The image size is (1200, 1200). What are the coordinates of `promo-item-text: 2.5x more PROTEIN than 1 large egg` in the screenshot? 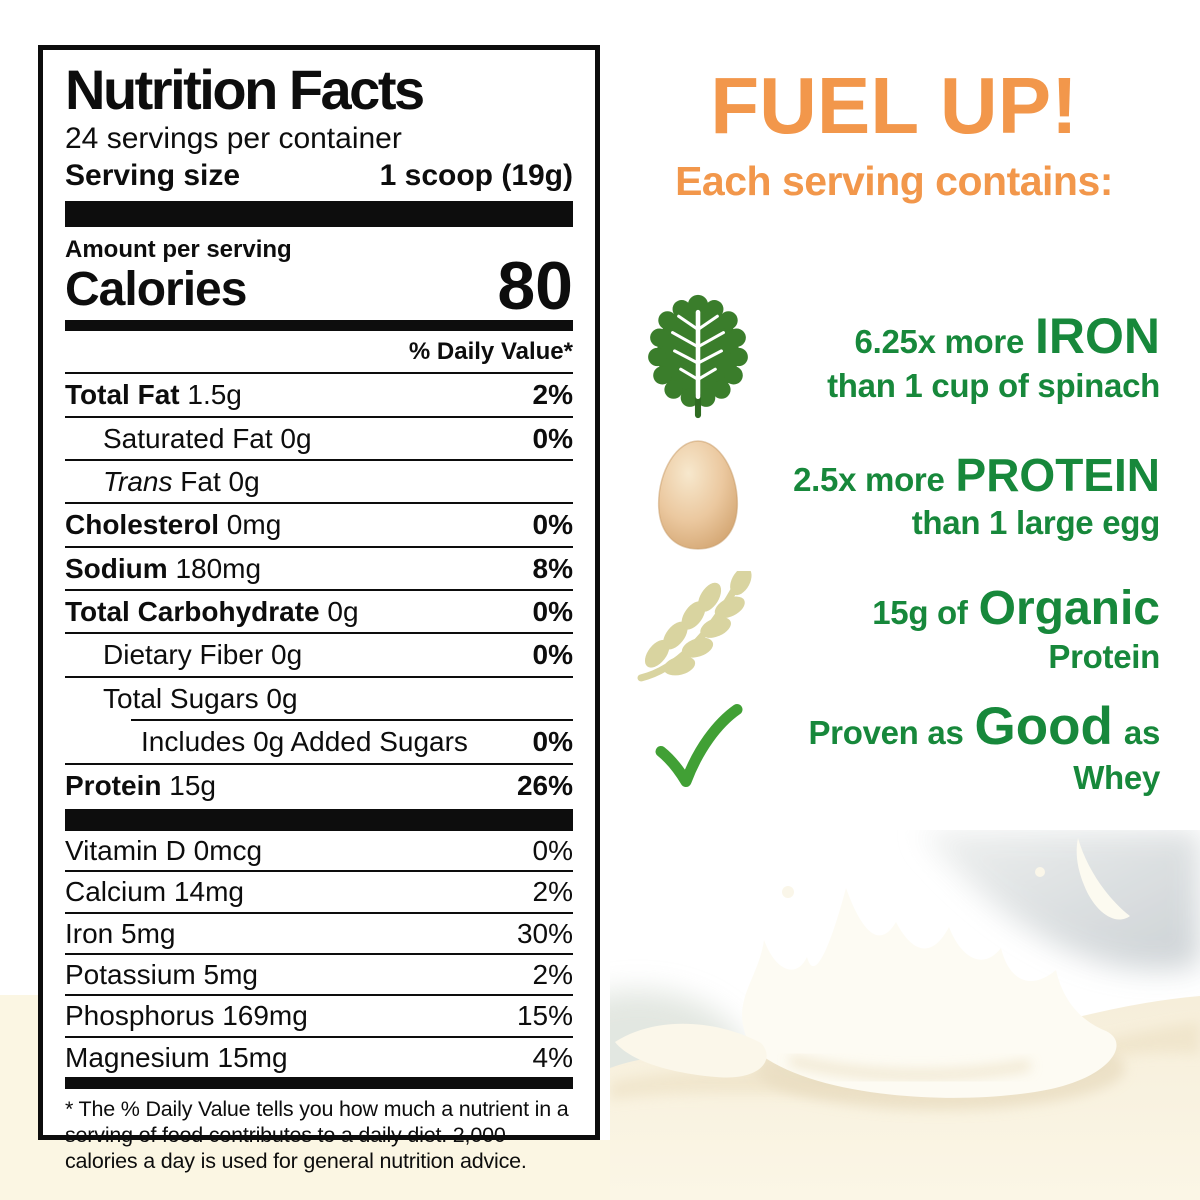 It's located at (962, 495).